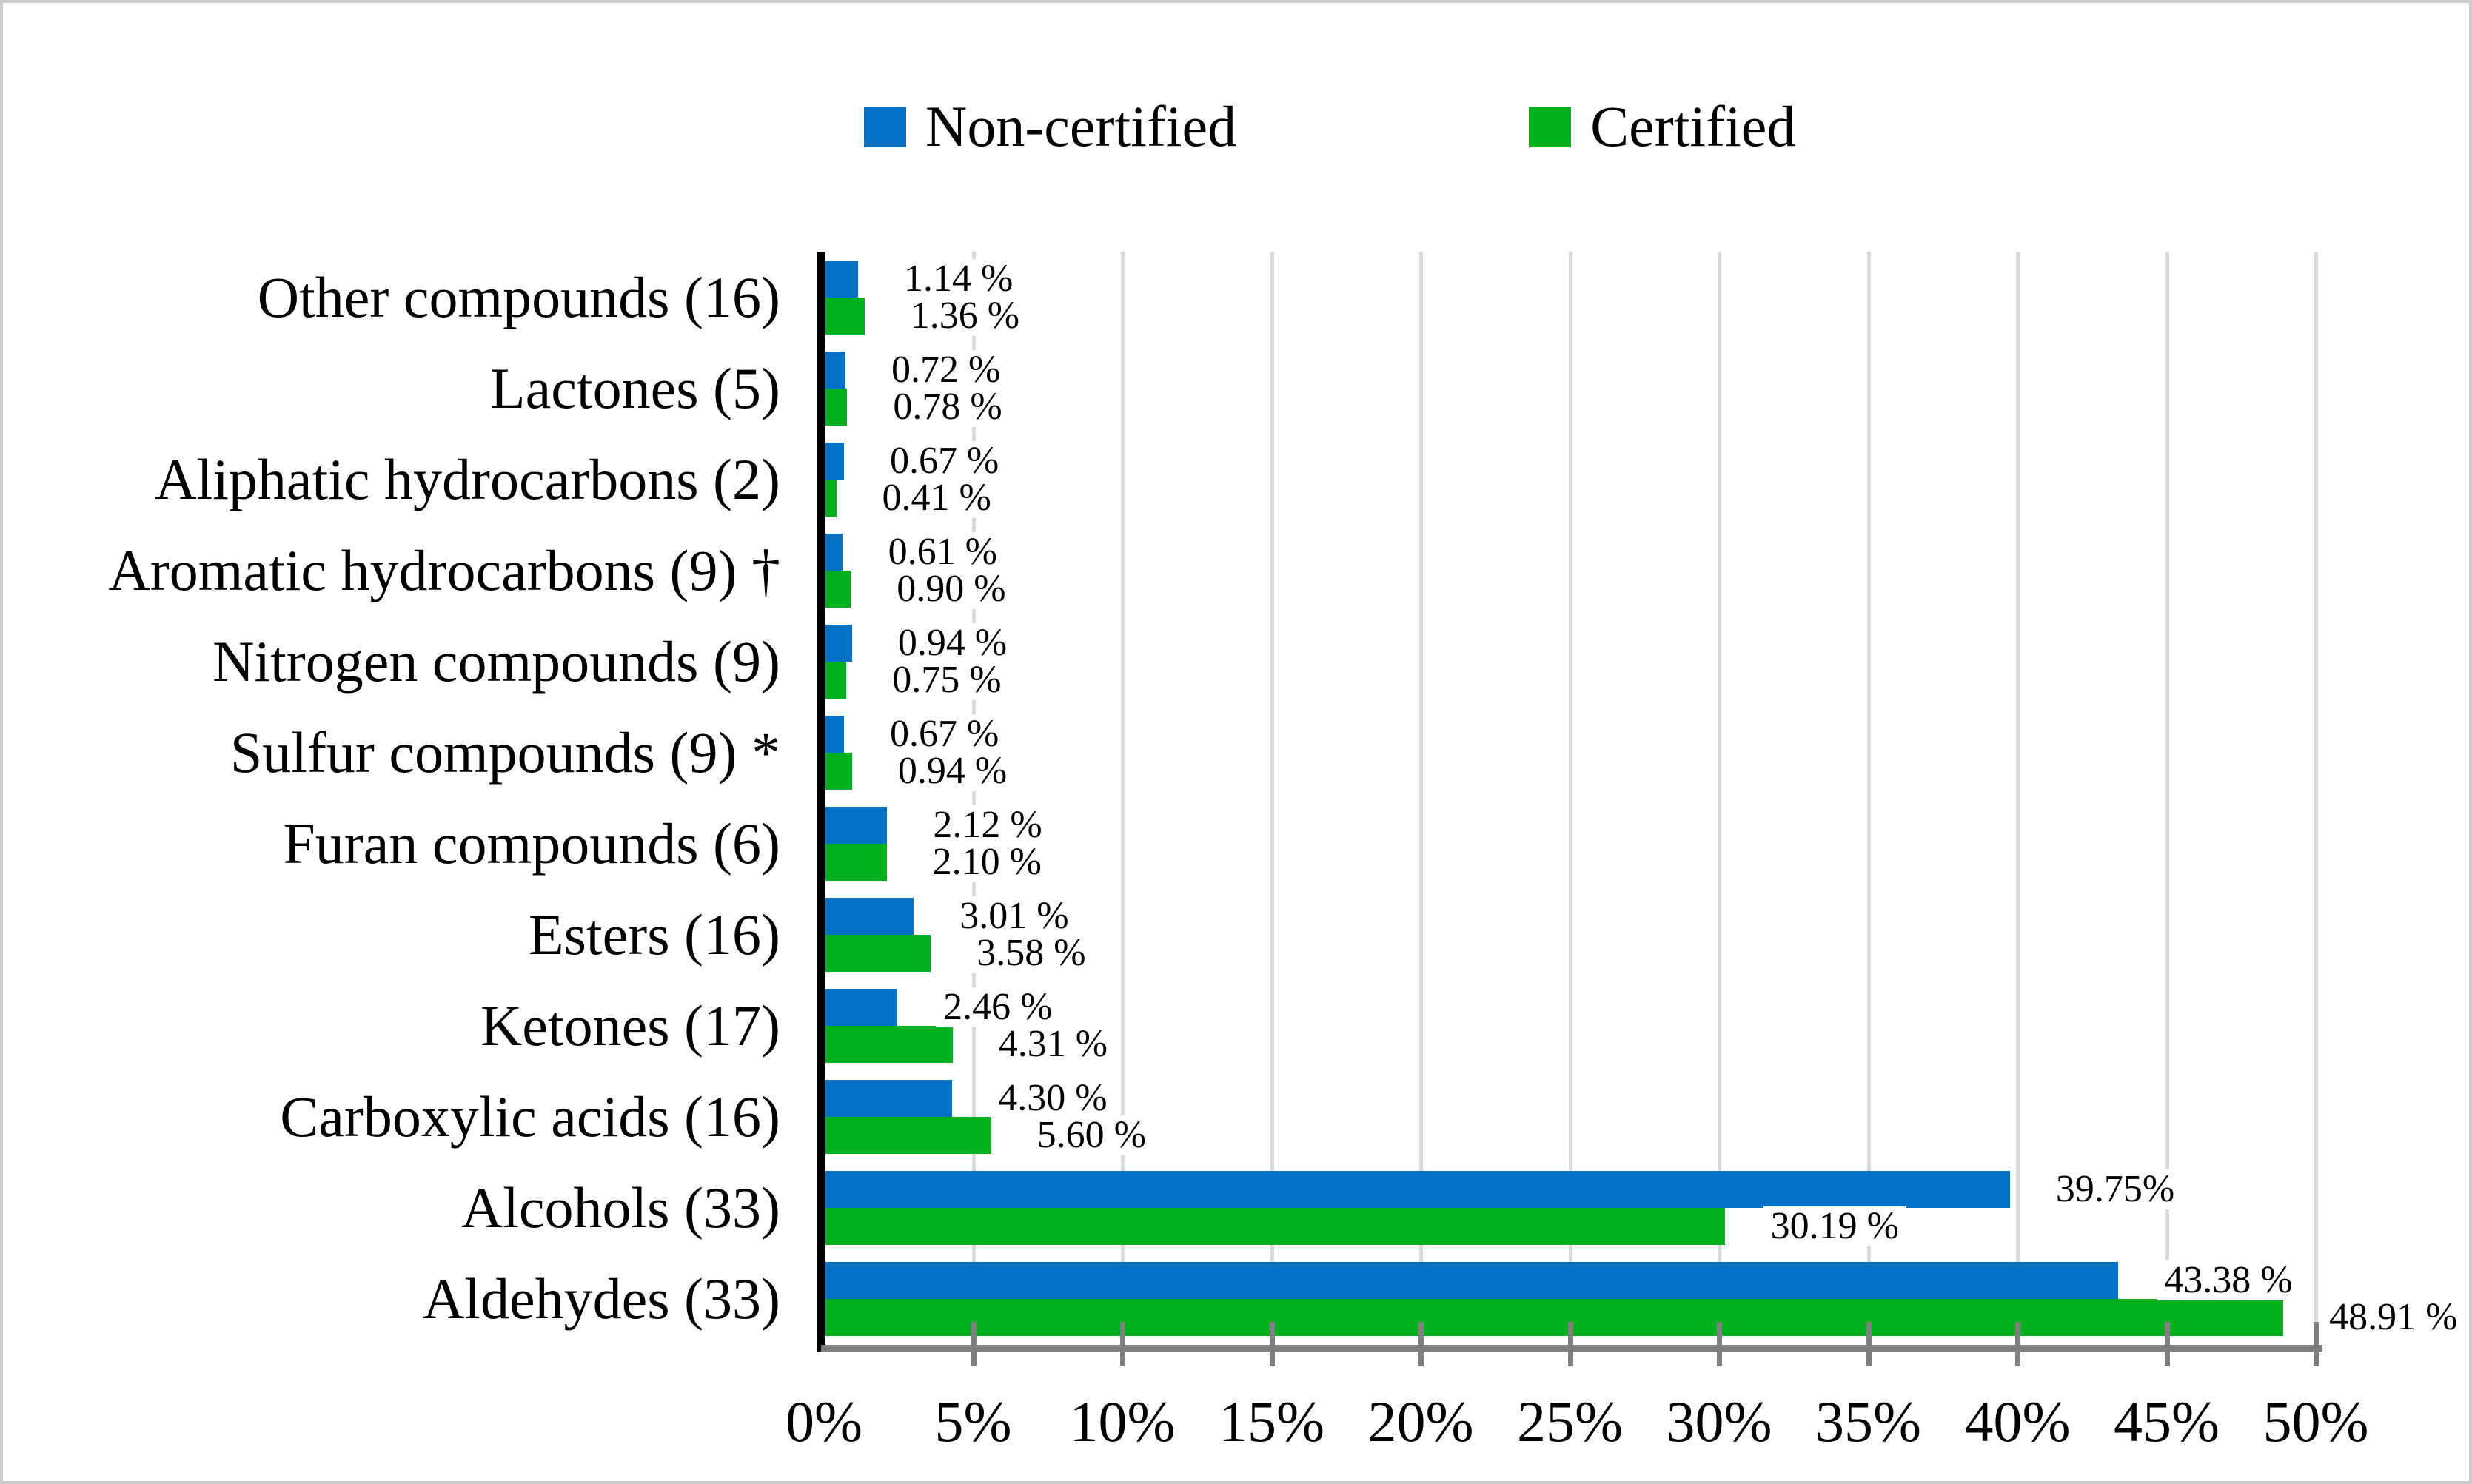 This screenshot has width=2472, height=1484. Describe the element at coordinates (654, 934) in the screenshot. I see `category-label: Esters (16)` at that location.